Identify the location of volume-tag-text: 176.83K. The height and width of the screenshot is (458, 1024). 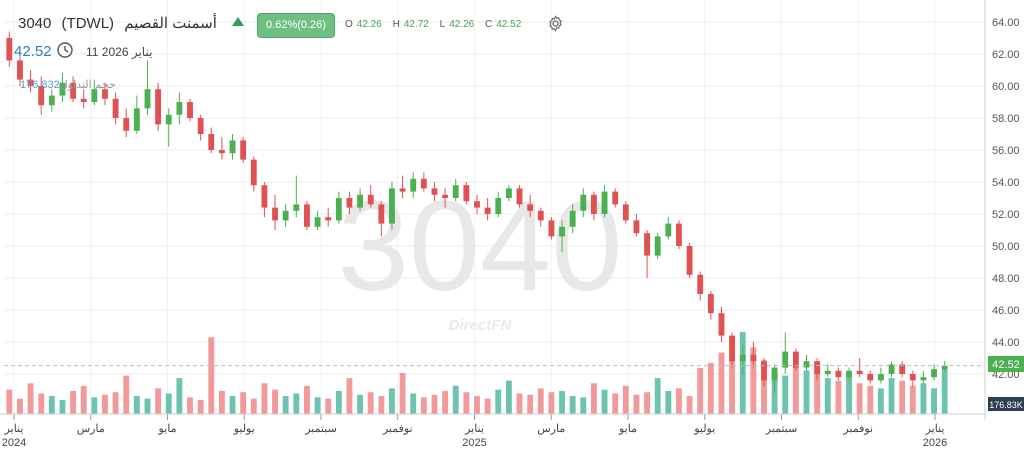
(1006, 405).